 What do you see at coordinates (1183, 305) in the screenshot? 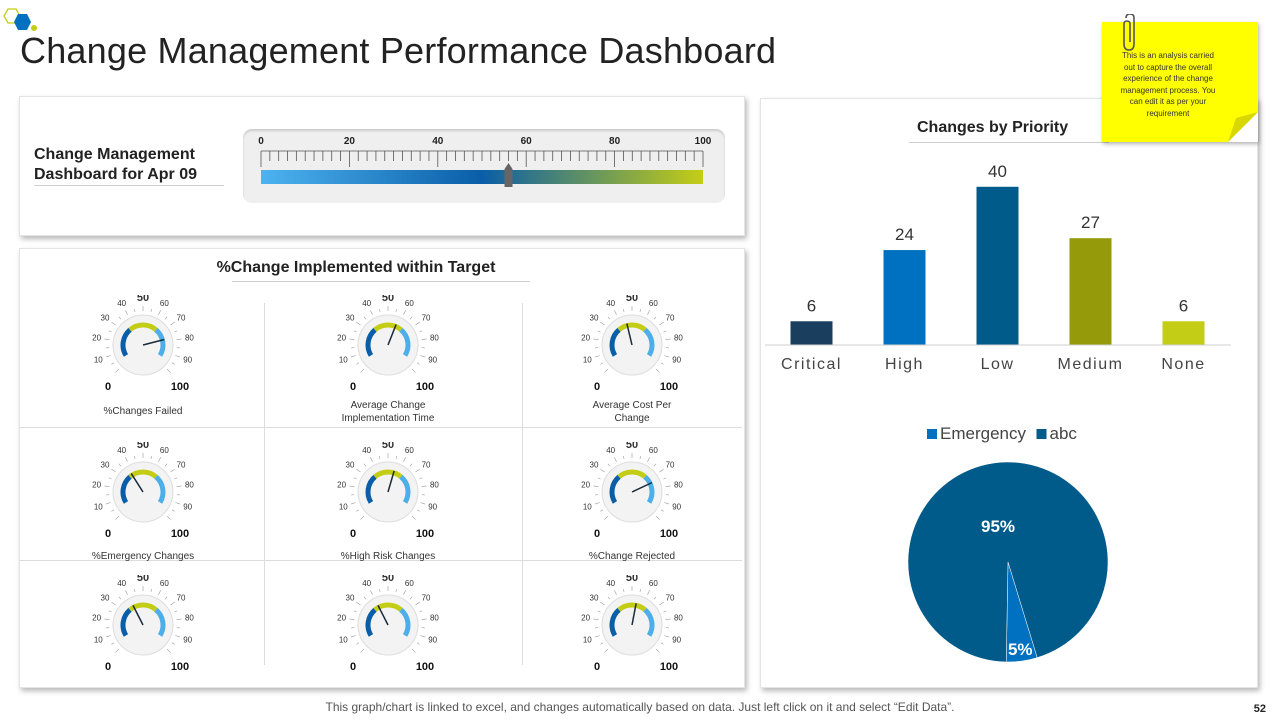
I see `bar-value-label: 6` at bounding box center [1183, 305].